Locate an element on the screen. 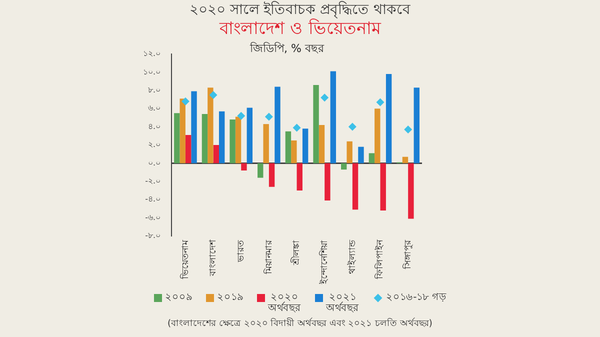 The image size is (600, 337). x-tick-label: ভিয়েতনাম is located at coordinates (185, 259).